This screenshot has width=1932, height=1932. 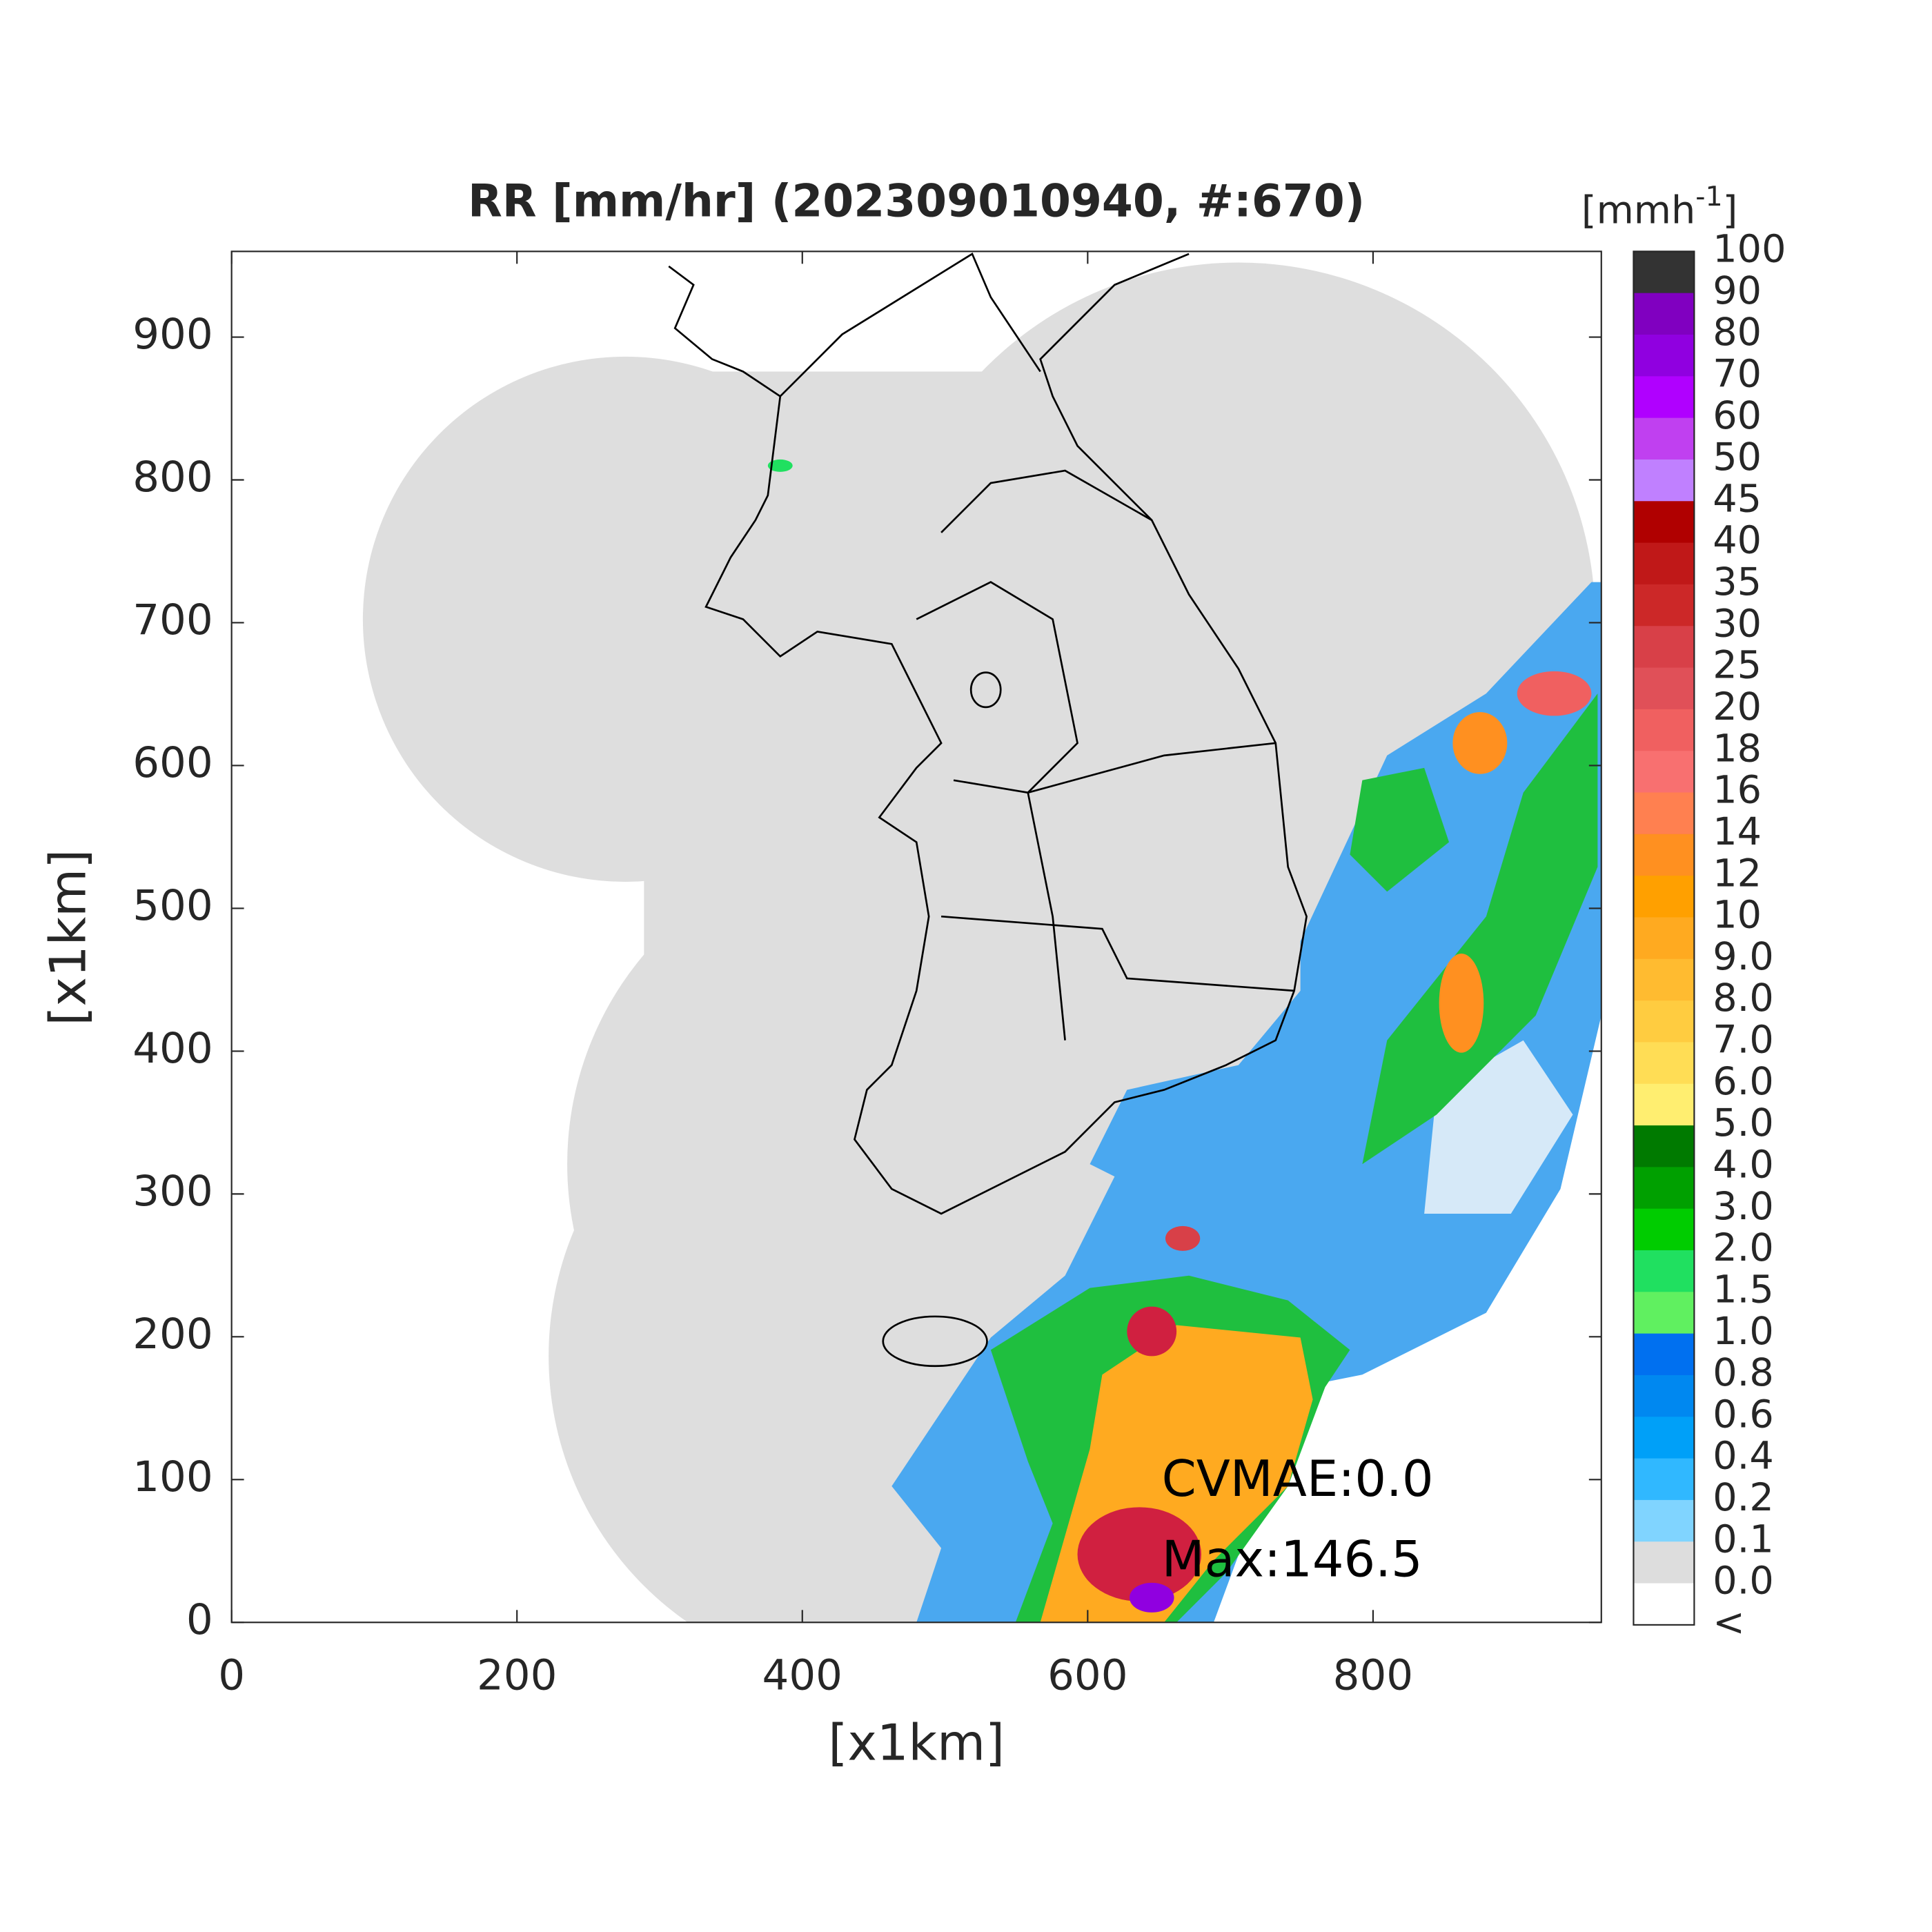 What do you see at coordinates (1743, 1414) in the screenshot?
I see `colorbar-label: 0.6` at bounding box center [1743, 1414].